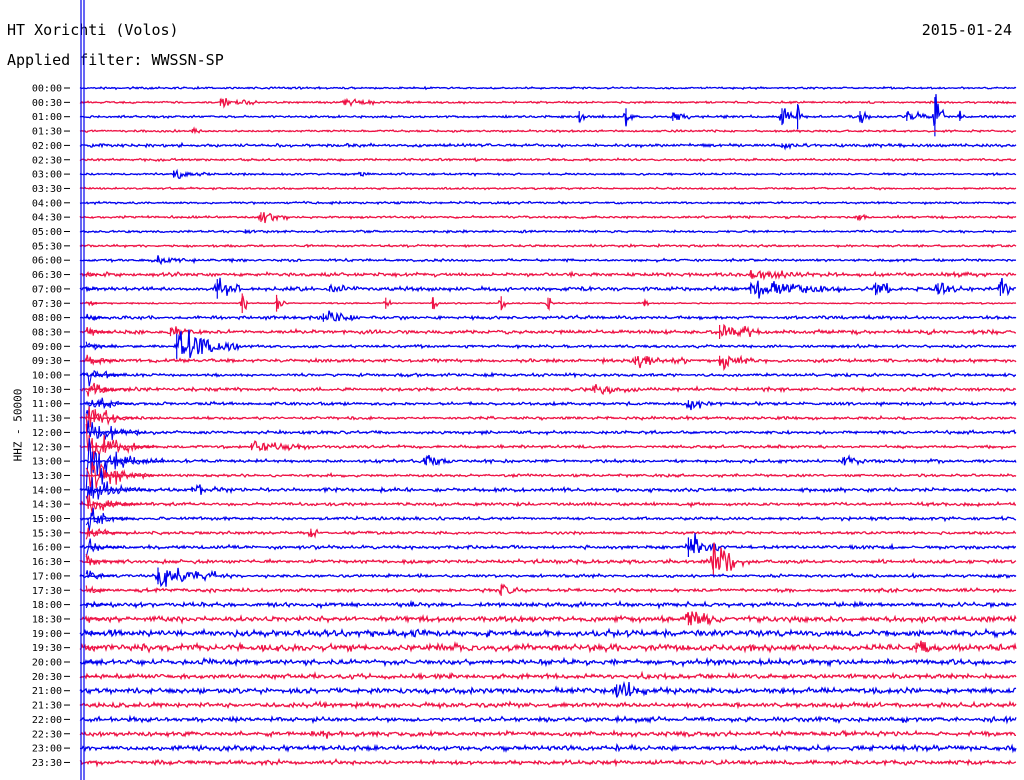 Image resolution: width=1024 pixels, height=780 pixels. What do you see at coordinates (47, 189) in the screenshot?
I see `row-time-label: 03:30` at bounding box center [47, 189].